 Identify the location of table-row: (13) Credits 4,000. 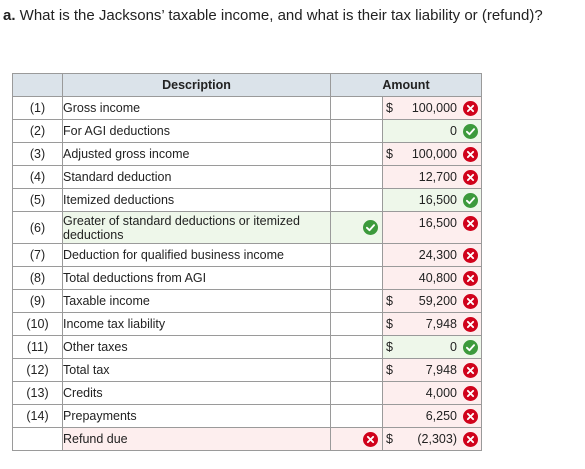
(247, 393).